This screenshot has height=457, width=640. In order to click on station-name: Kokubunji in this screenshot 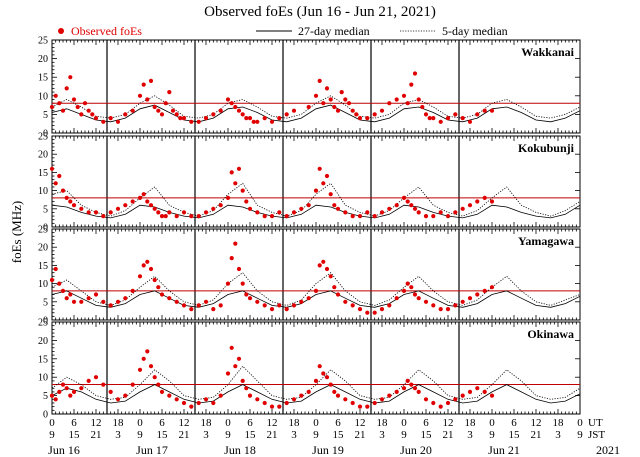, I will do `click(546, 148)`.